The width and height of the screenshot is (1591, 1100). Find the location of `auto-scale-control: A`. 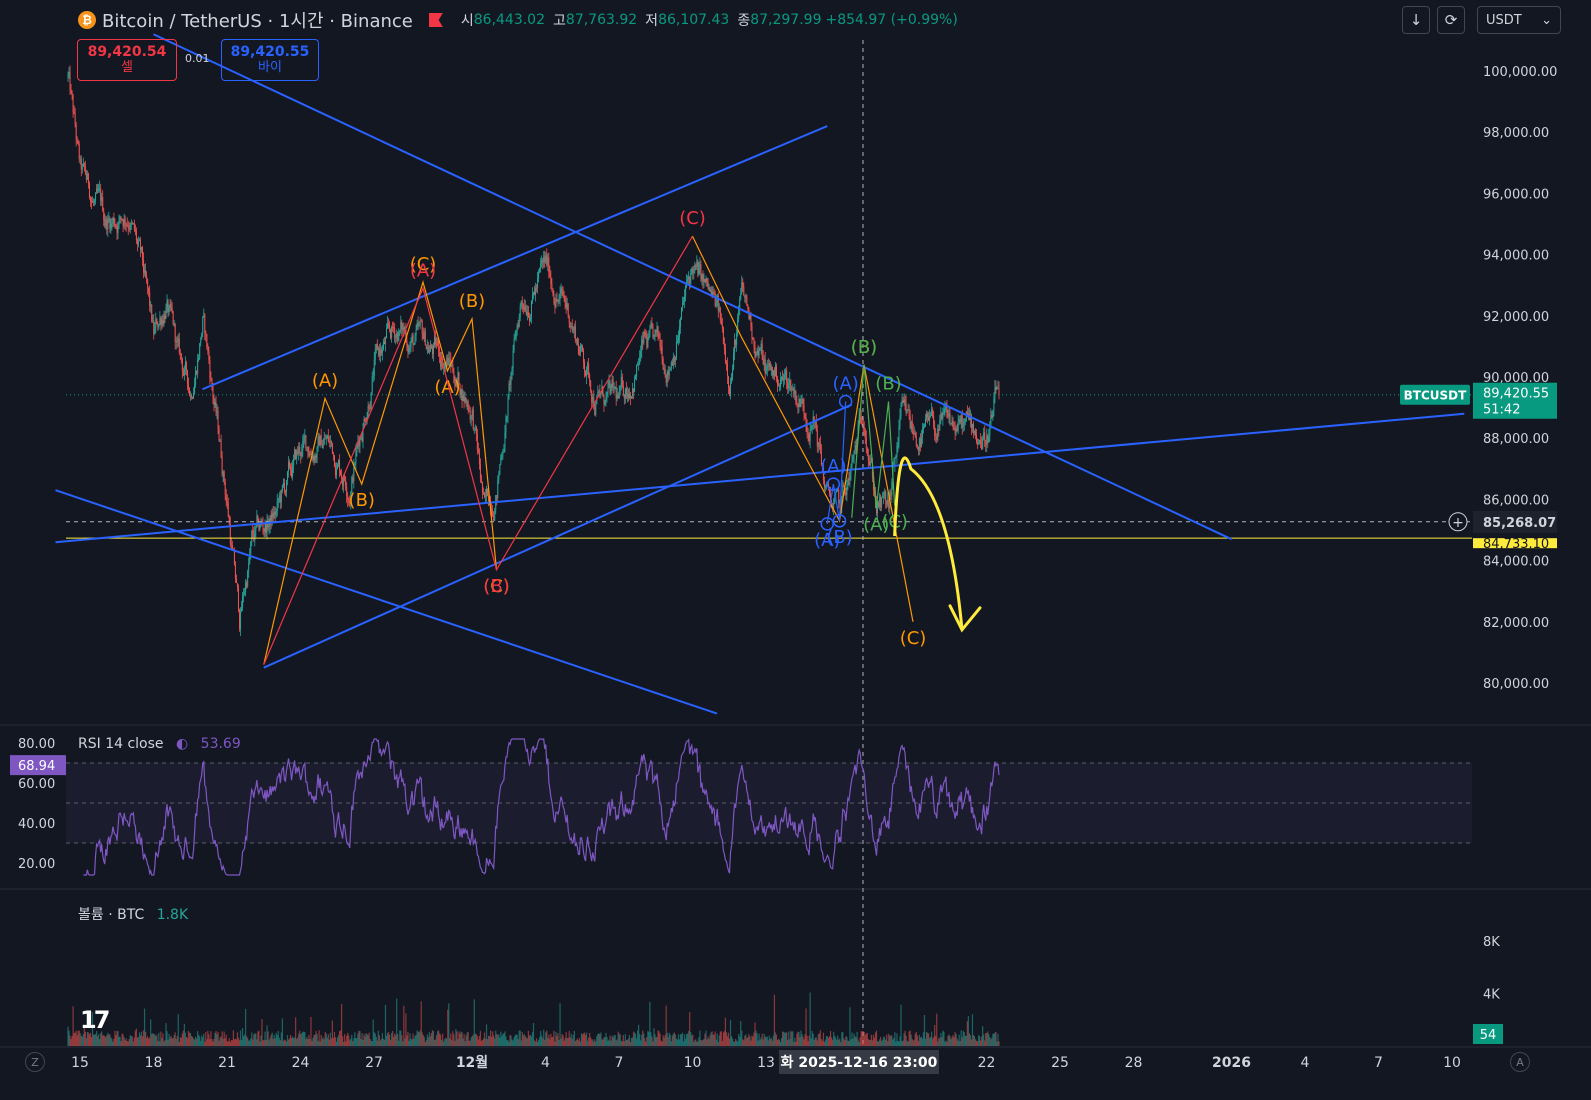

auto-scale-control: A is located at coordinates (1520, 1062).